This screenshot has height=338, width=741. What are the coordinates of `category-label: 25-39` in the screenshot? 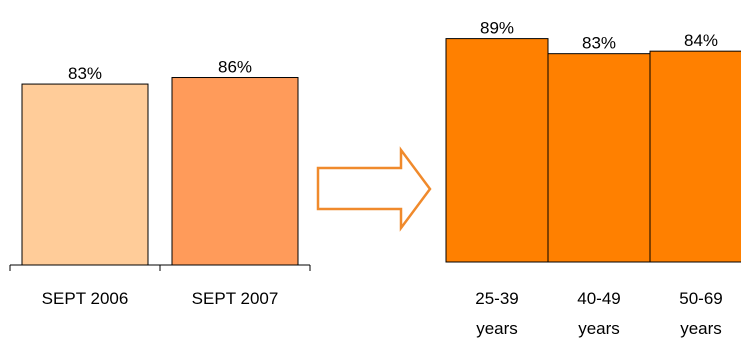 It's located at (496, 298).